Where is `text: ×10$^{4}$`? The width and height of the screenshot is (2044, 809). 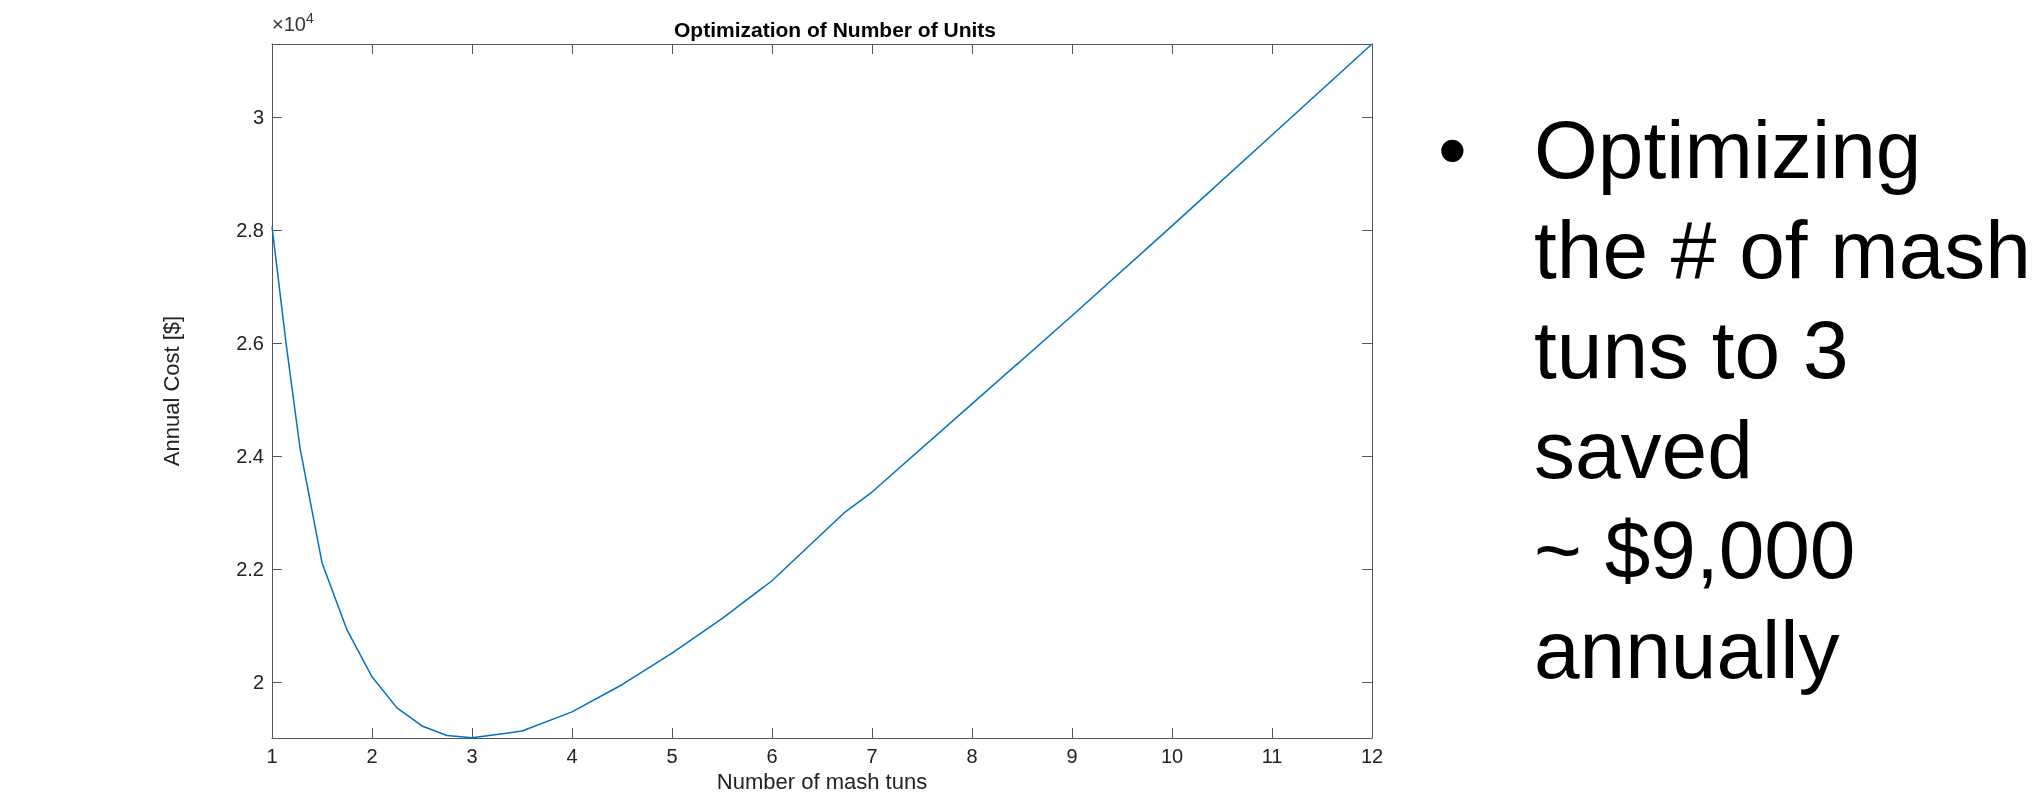
text: ×10$^{4}$ is located at coordinates (293, 23).